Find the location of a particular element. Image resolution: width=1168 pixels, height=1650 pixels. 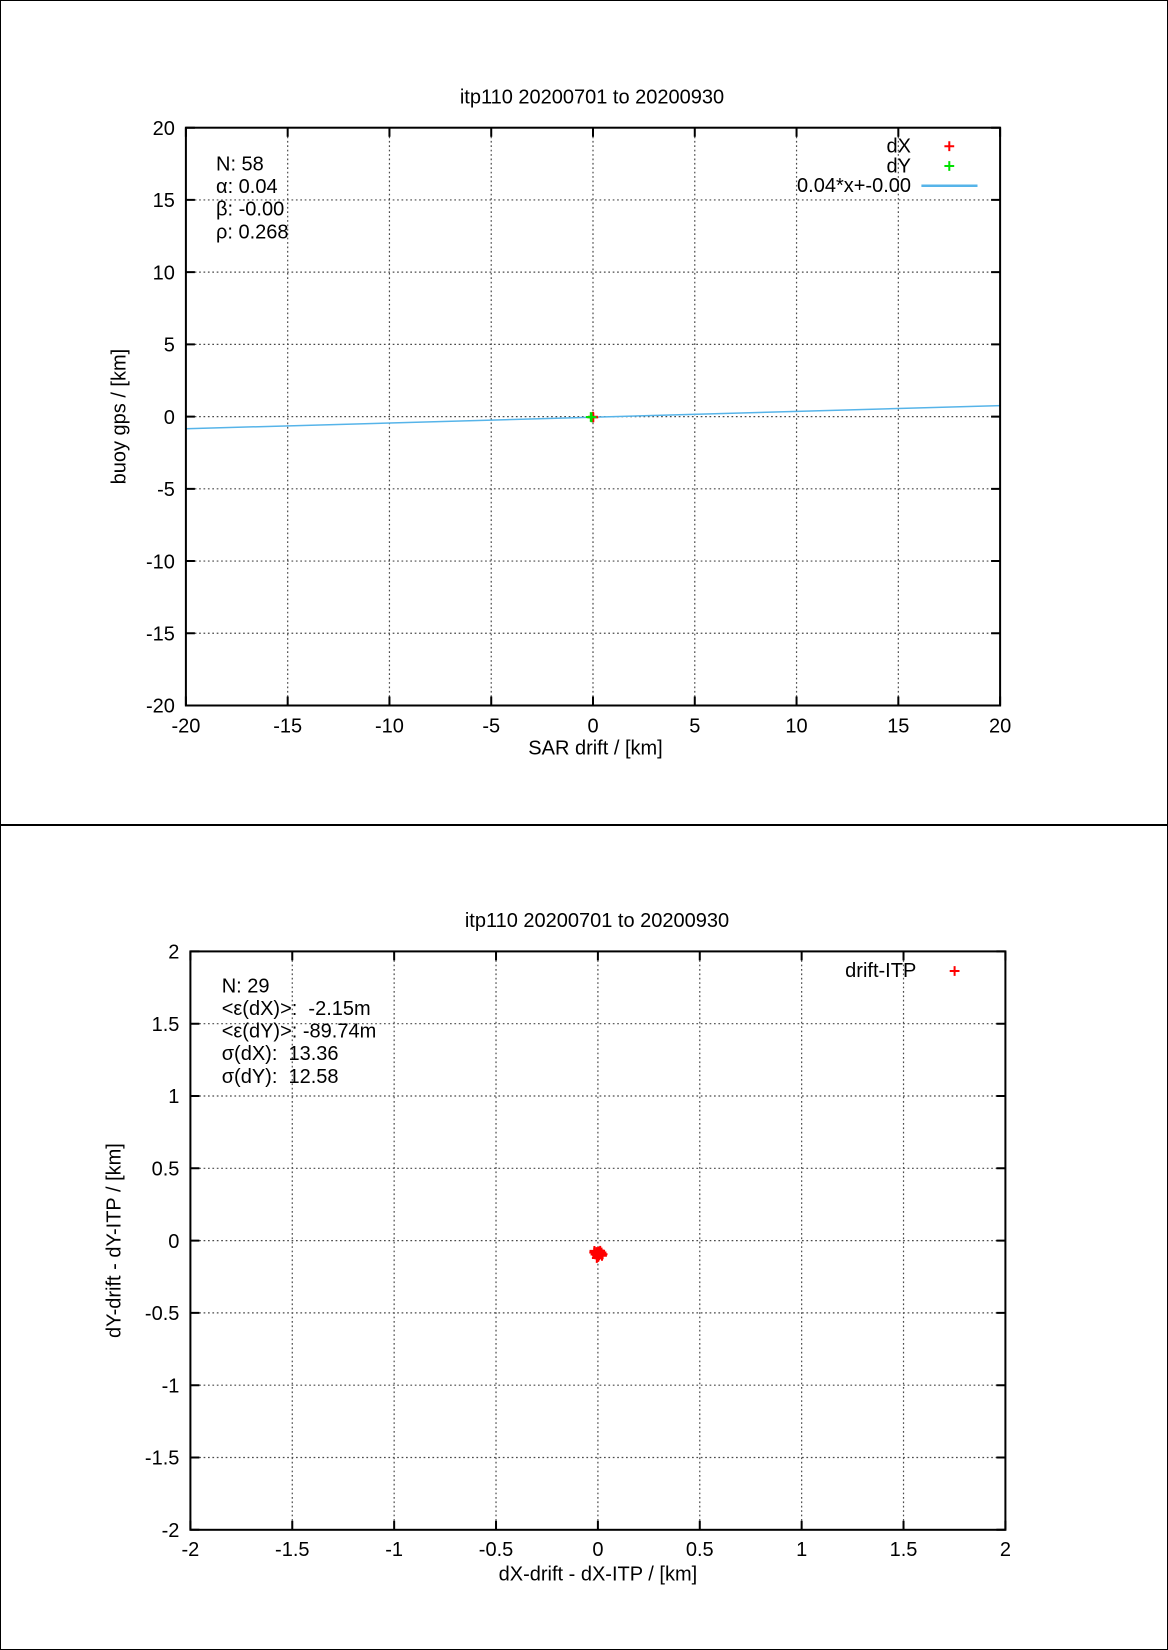

svg-text: β: -0.00 is located at coordinates (250, 210).